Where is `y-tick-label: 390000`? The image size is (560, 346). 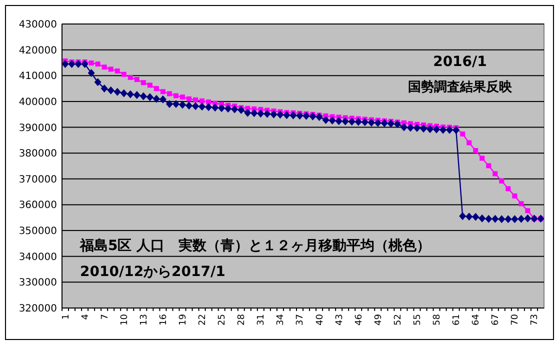 y-tick-label: 390000 is located at coordinates (37, 128).